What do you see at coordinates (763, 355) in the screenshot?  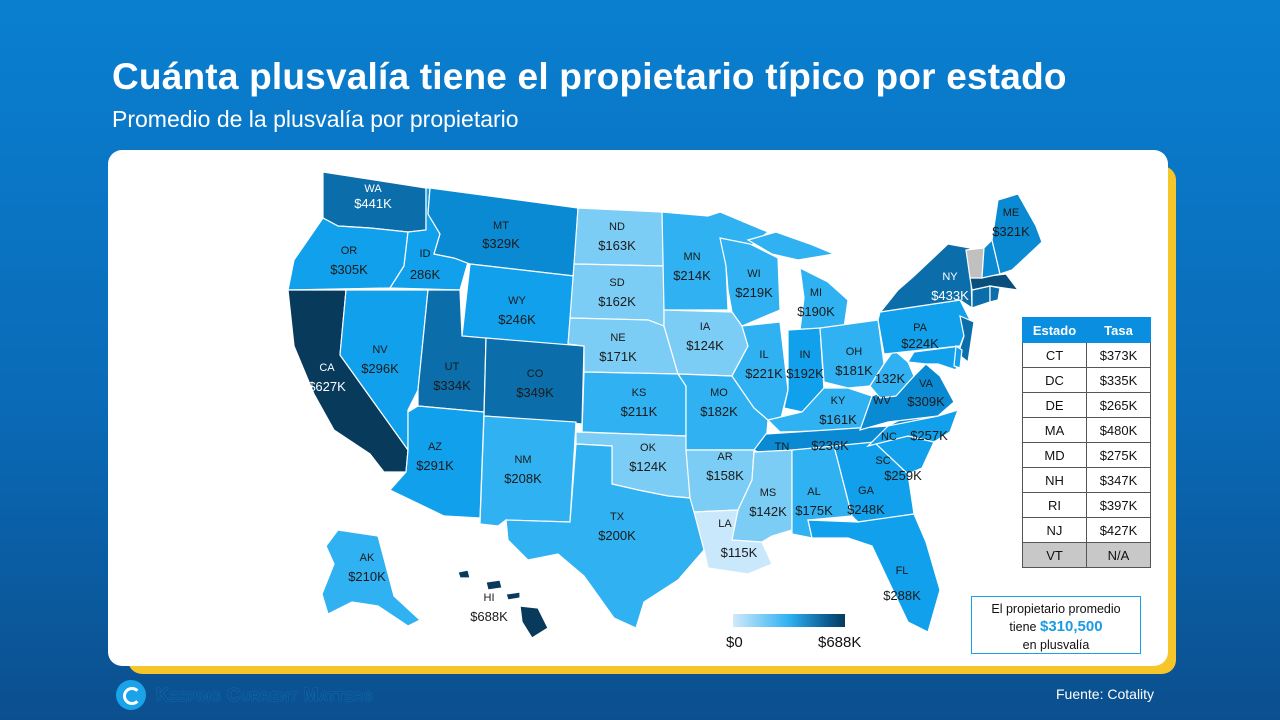 I see `state-label-IL: IL` at bounding box center [763, 355].